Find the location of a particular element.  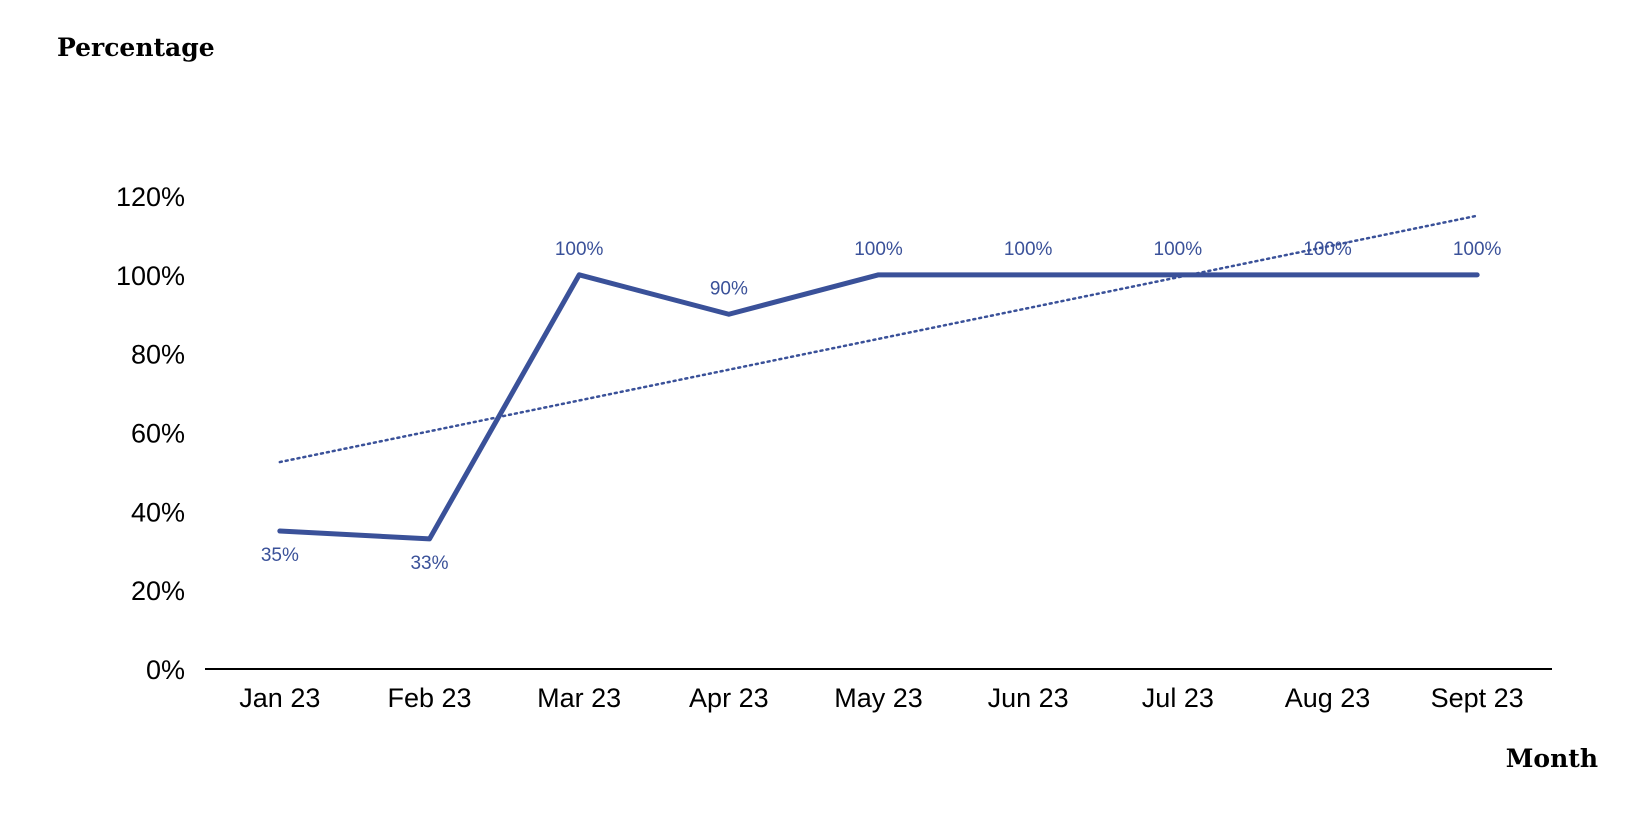

y-tick-label: 0% is located at coordinates (165, 670).